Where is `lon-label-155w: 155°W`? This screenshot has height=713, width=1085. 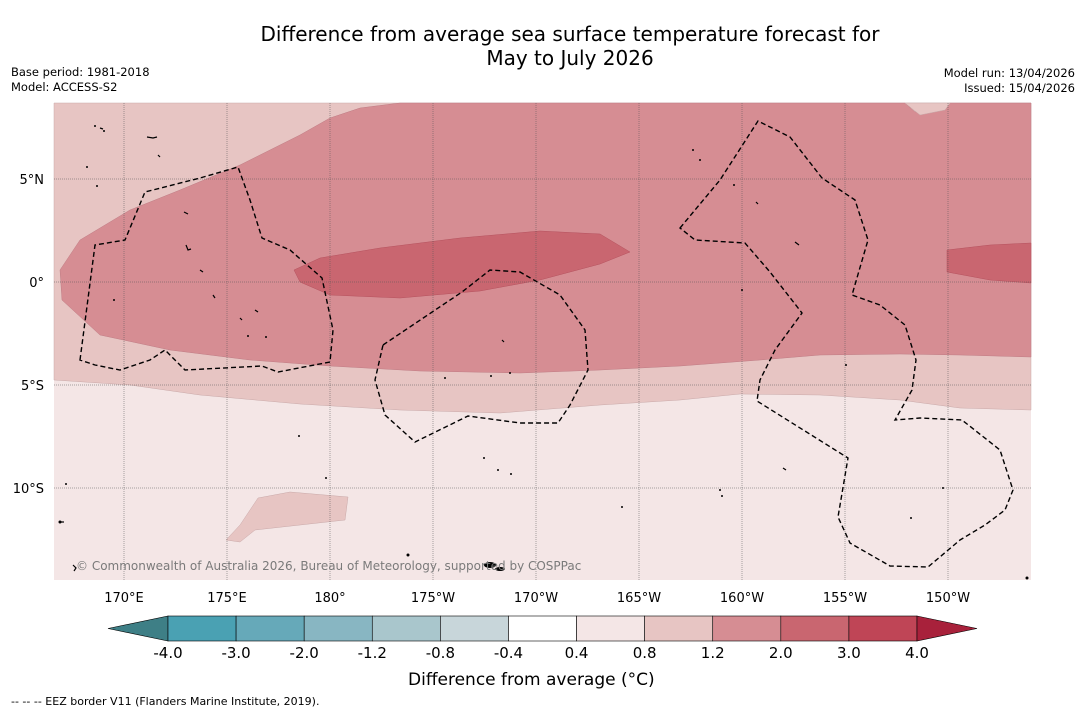 lon-label-155w: 155°W is located at coordinates (845, 598).